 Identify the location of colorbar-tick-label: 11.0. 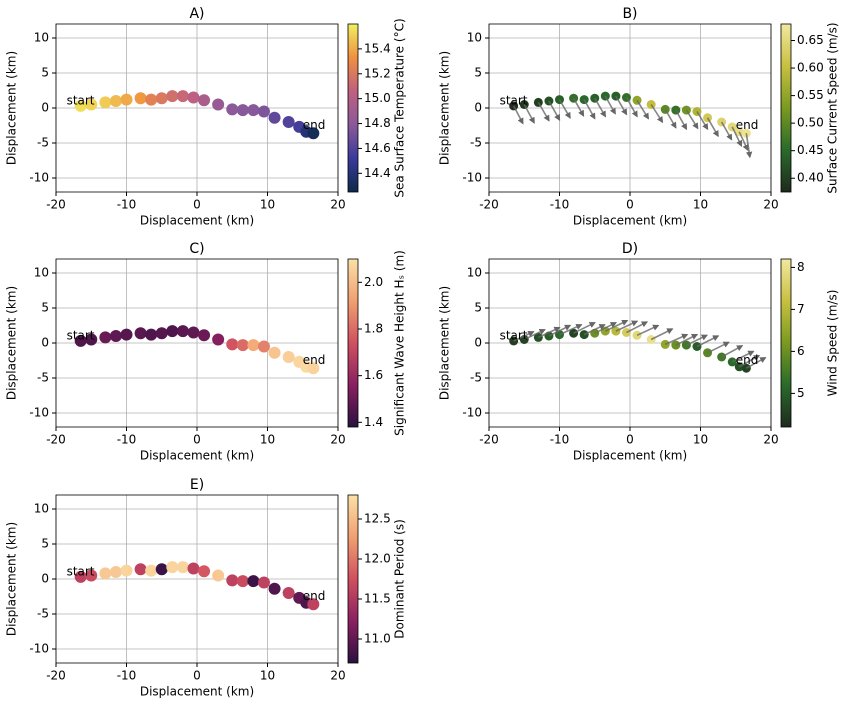
(377, 639).